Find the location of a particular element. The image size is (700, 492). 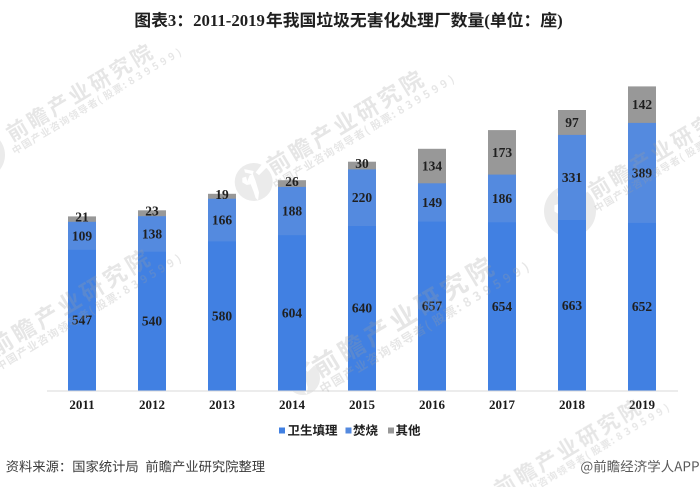

svg-text: 186 is located at coordinates (502, 198).